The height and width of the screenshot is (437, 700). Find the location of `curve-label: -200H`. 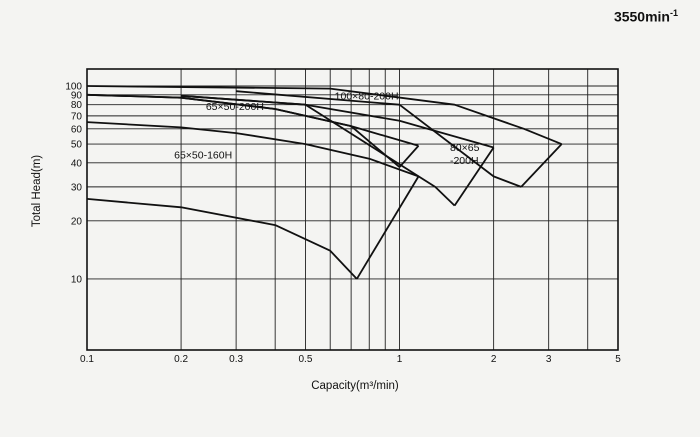

curve-label: -200H is located at coordinates (464, 161).